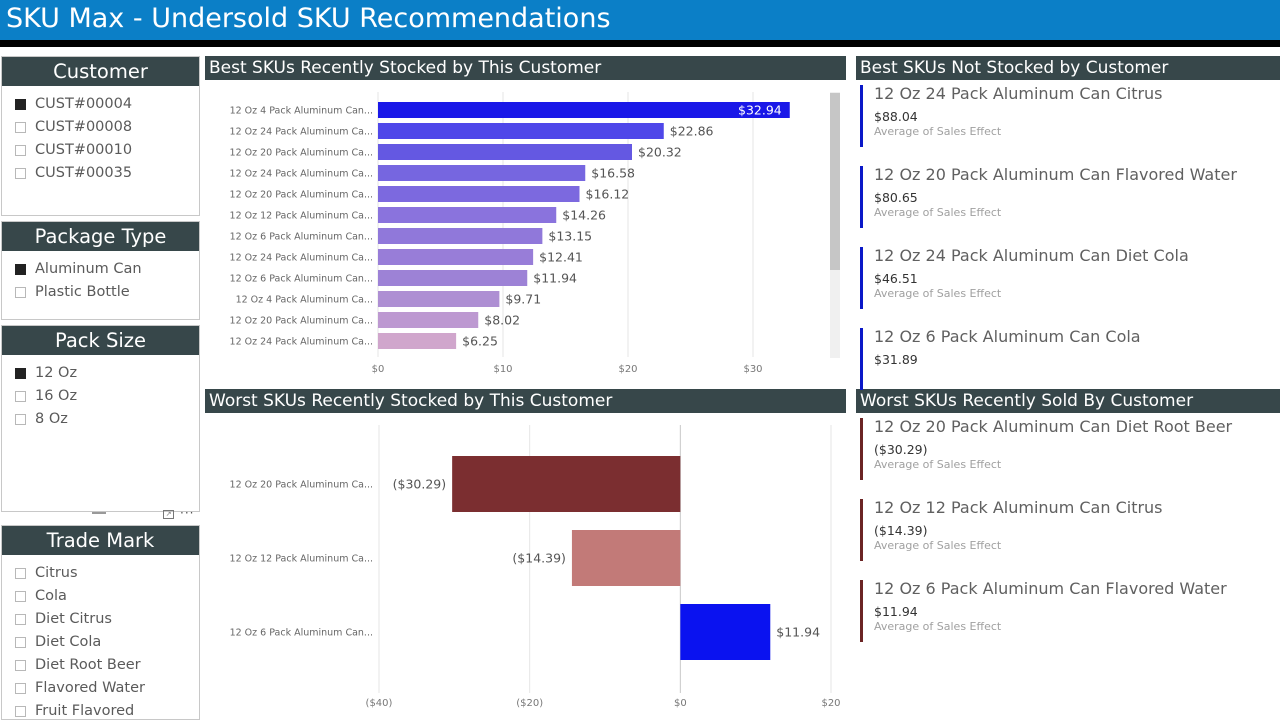 The image size is (1280, 720). I want to click on slicer-item: CUST#00010, so click(100, 150).